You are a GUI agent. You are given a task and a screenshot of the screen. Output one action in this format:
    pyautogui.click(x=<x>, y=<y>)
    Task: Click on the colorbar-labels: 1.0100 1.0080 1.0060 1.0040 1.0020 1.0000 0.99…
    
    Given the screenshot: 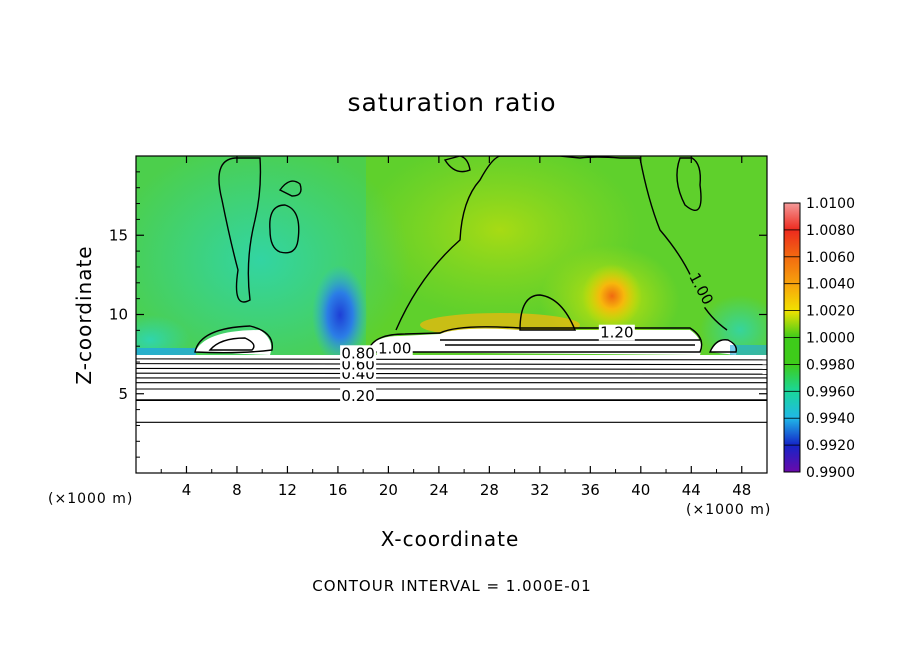 What is the action you would take?
    pyautogui.click(x=819, y=338)
    